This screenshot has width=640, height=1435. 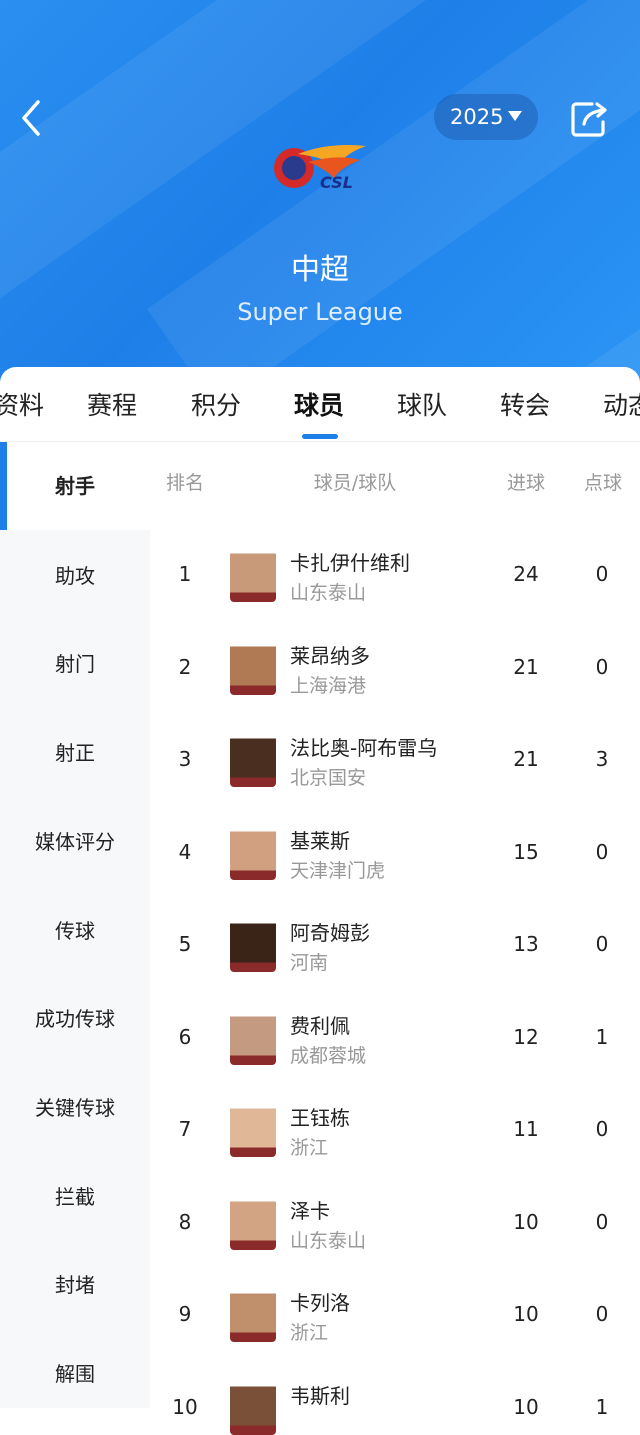 I want to click on tab: 球队, so click(x=422, y=405).